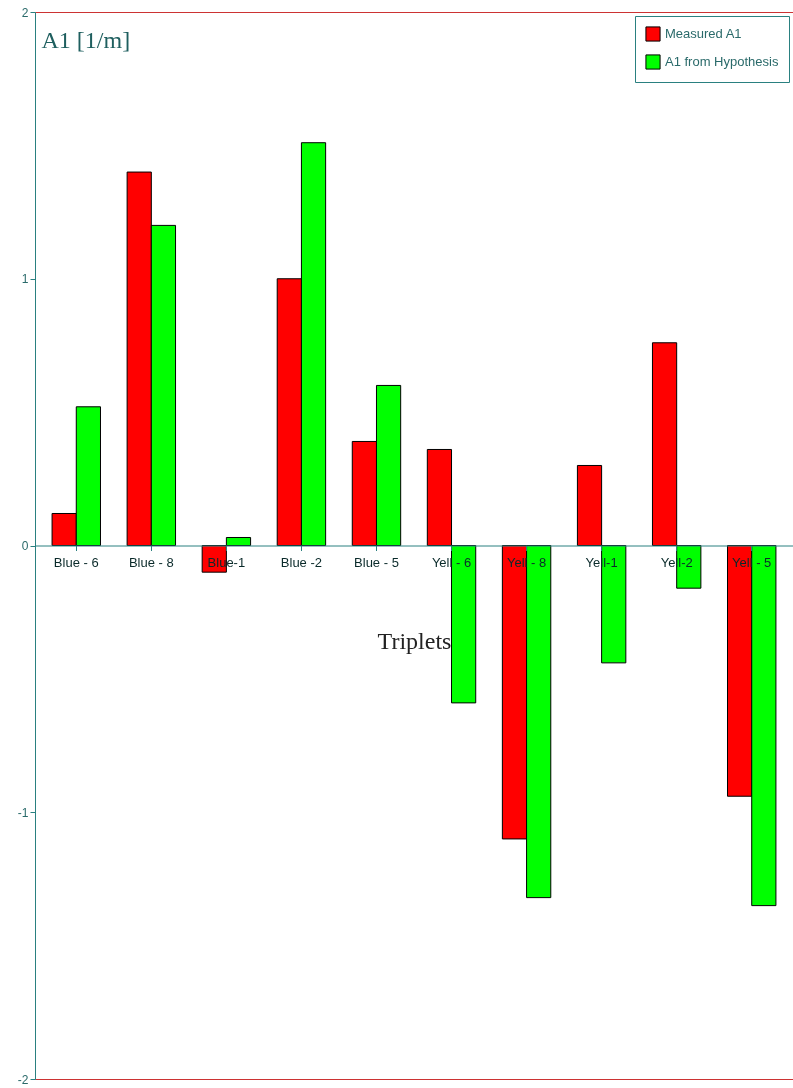 The height and width of the screenshot is (1088, 793). Describe the element at coordinates (676, 562) in the screenshot. I see `x-tick-label: Yell-2` at that location.